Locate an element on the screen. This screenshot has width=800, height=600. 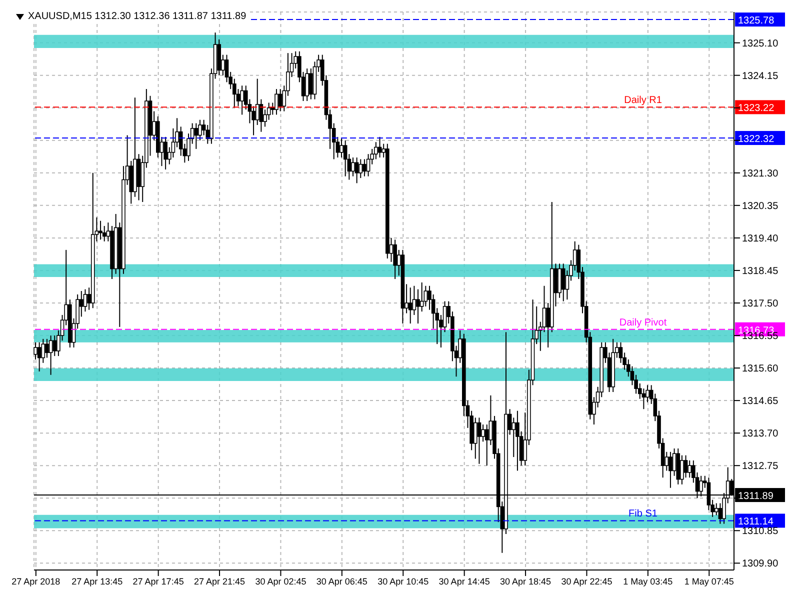
y-tick-label: 1310.85 is located at coordinates (760, 532).